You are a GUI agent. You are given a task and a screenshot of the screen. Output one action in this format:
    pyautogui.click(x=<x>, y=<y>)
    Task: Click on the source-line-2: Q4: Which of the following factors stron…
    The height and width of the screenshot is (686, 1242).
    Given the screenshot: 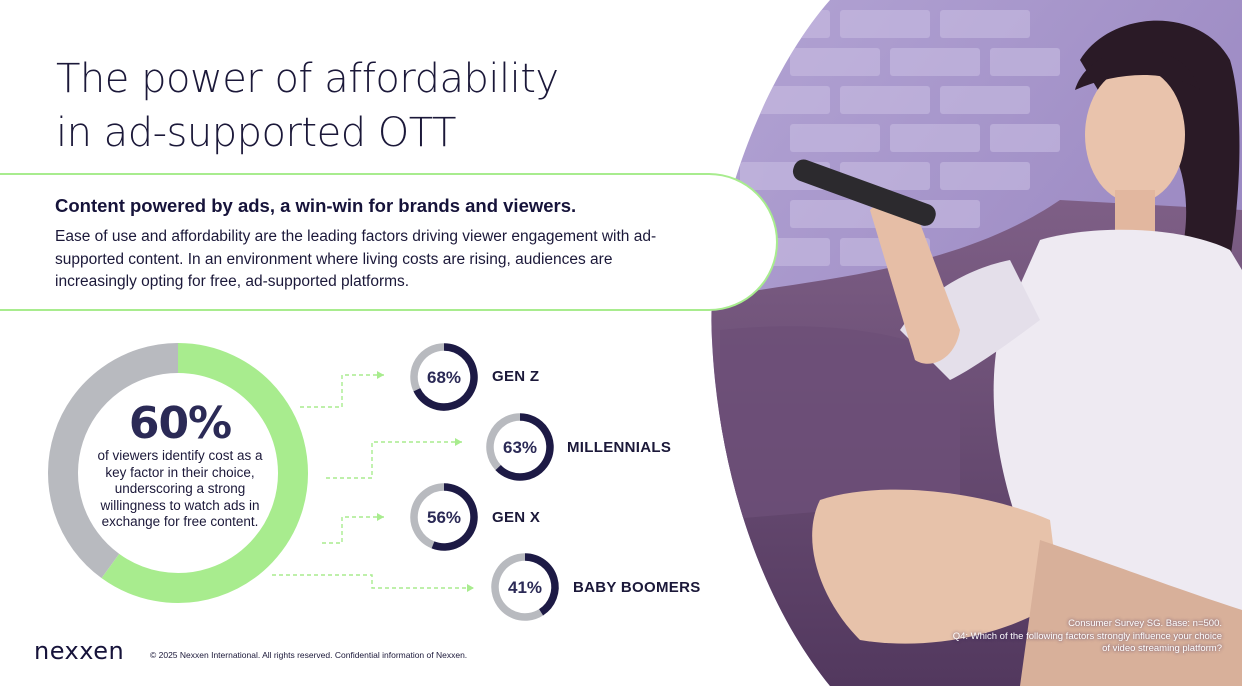 What is the action you would take?
    pyautogui.click(x=1087, y=636)
    